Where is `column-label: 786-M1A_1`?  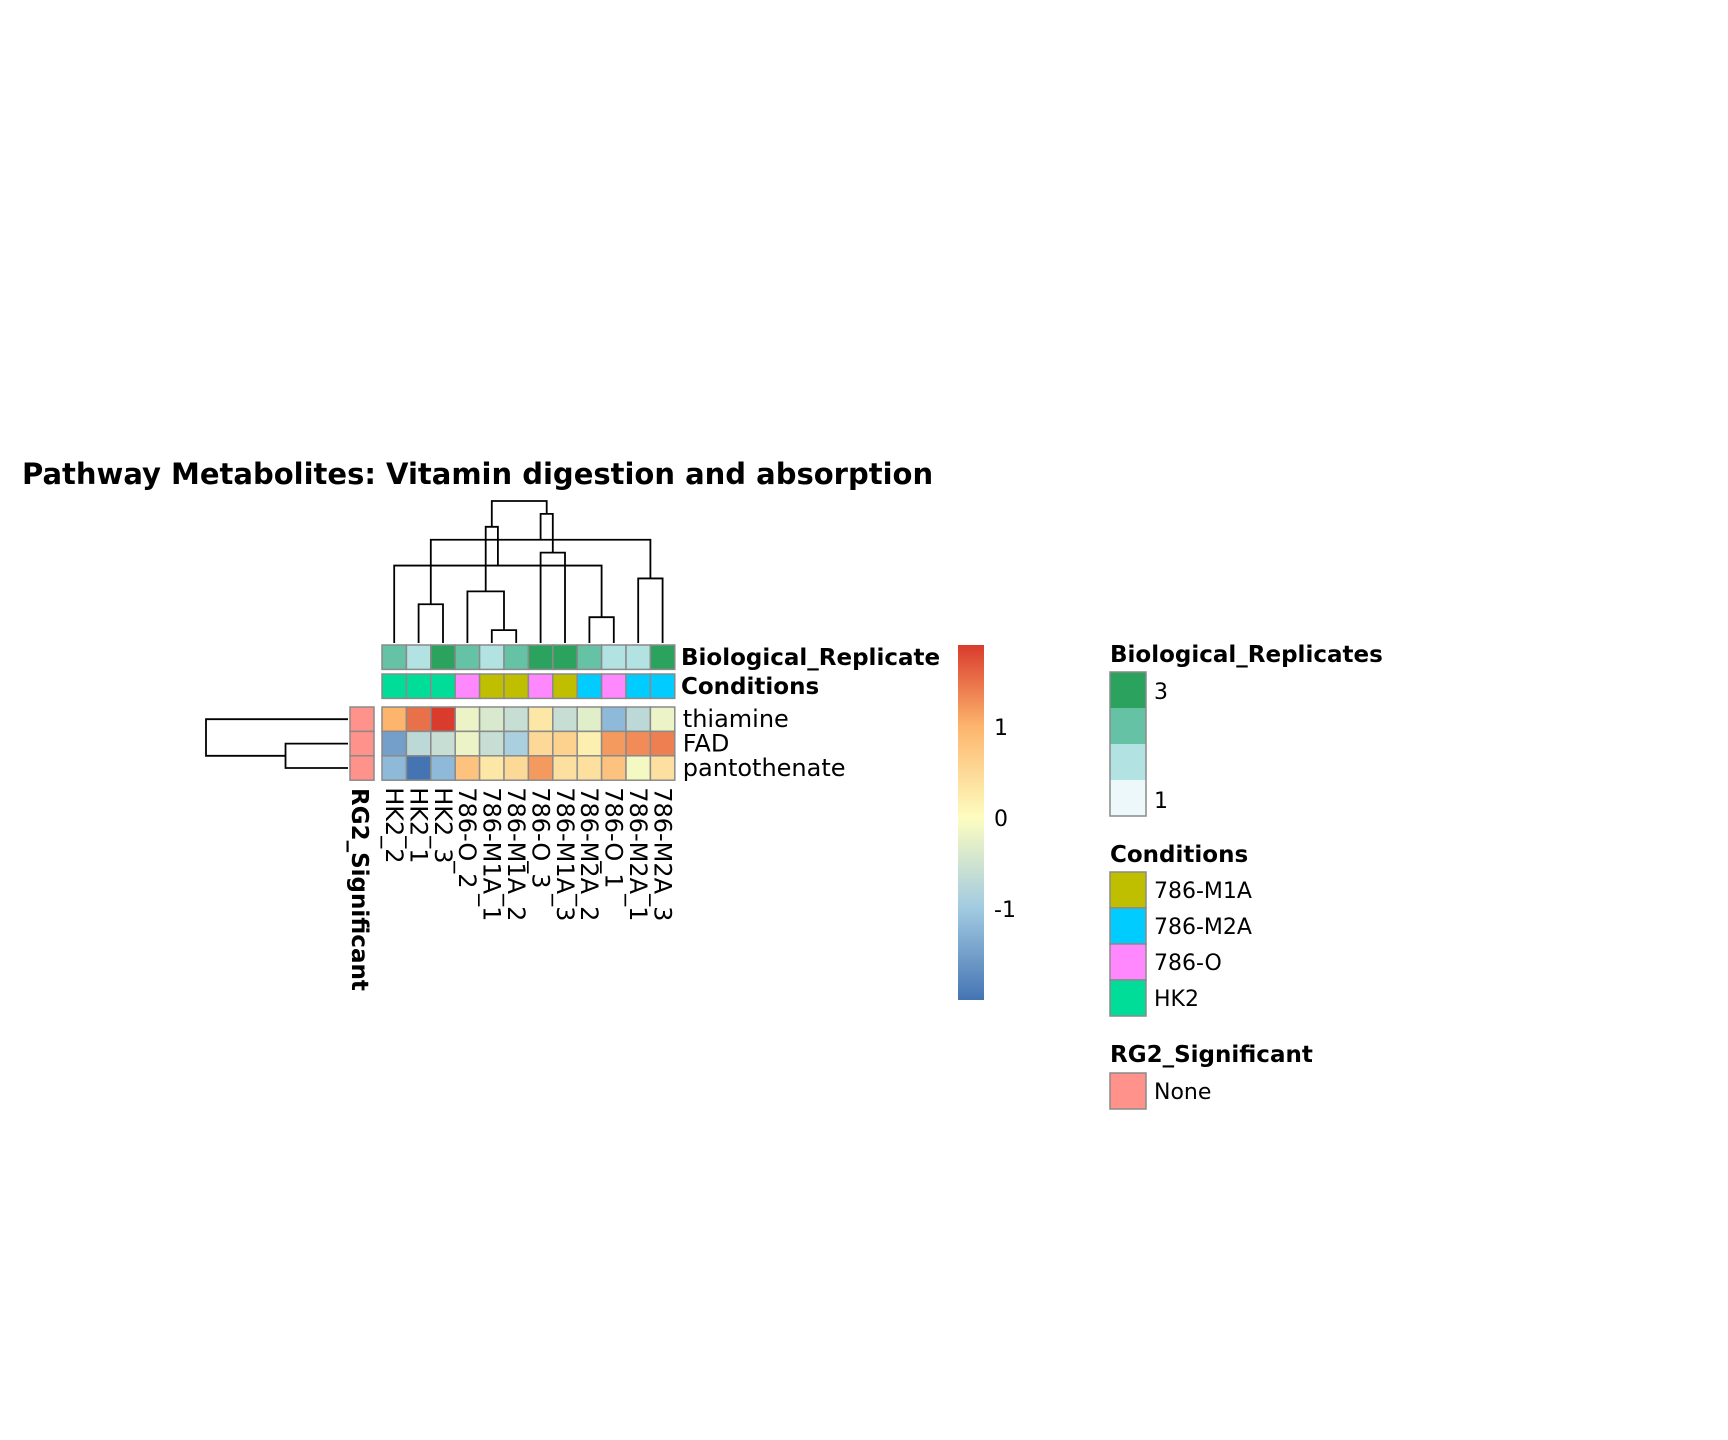
column-label: 786-M1A_1 is located at coordinates (492, 854).